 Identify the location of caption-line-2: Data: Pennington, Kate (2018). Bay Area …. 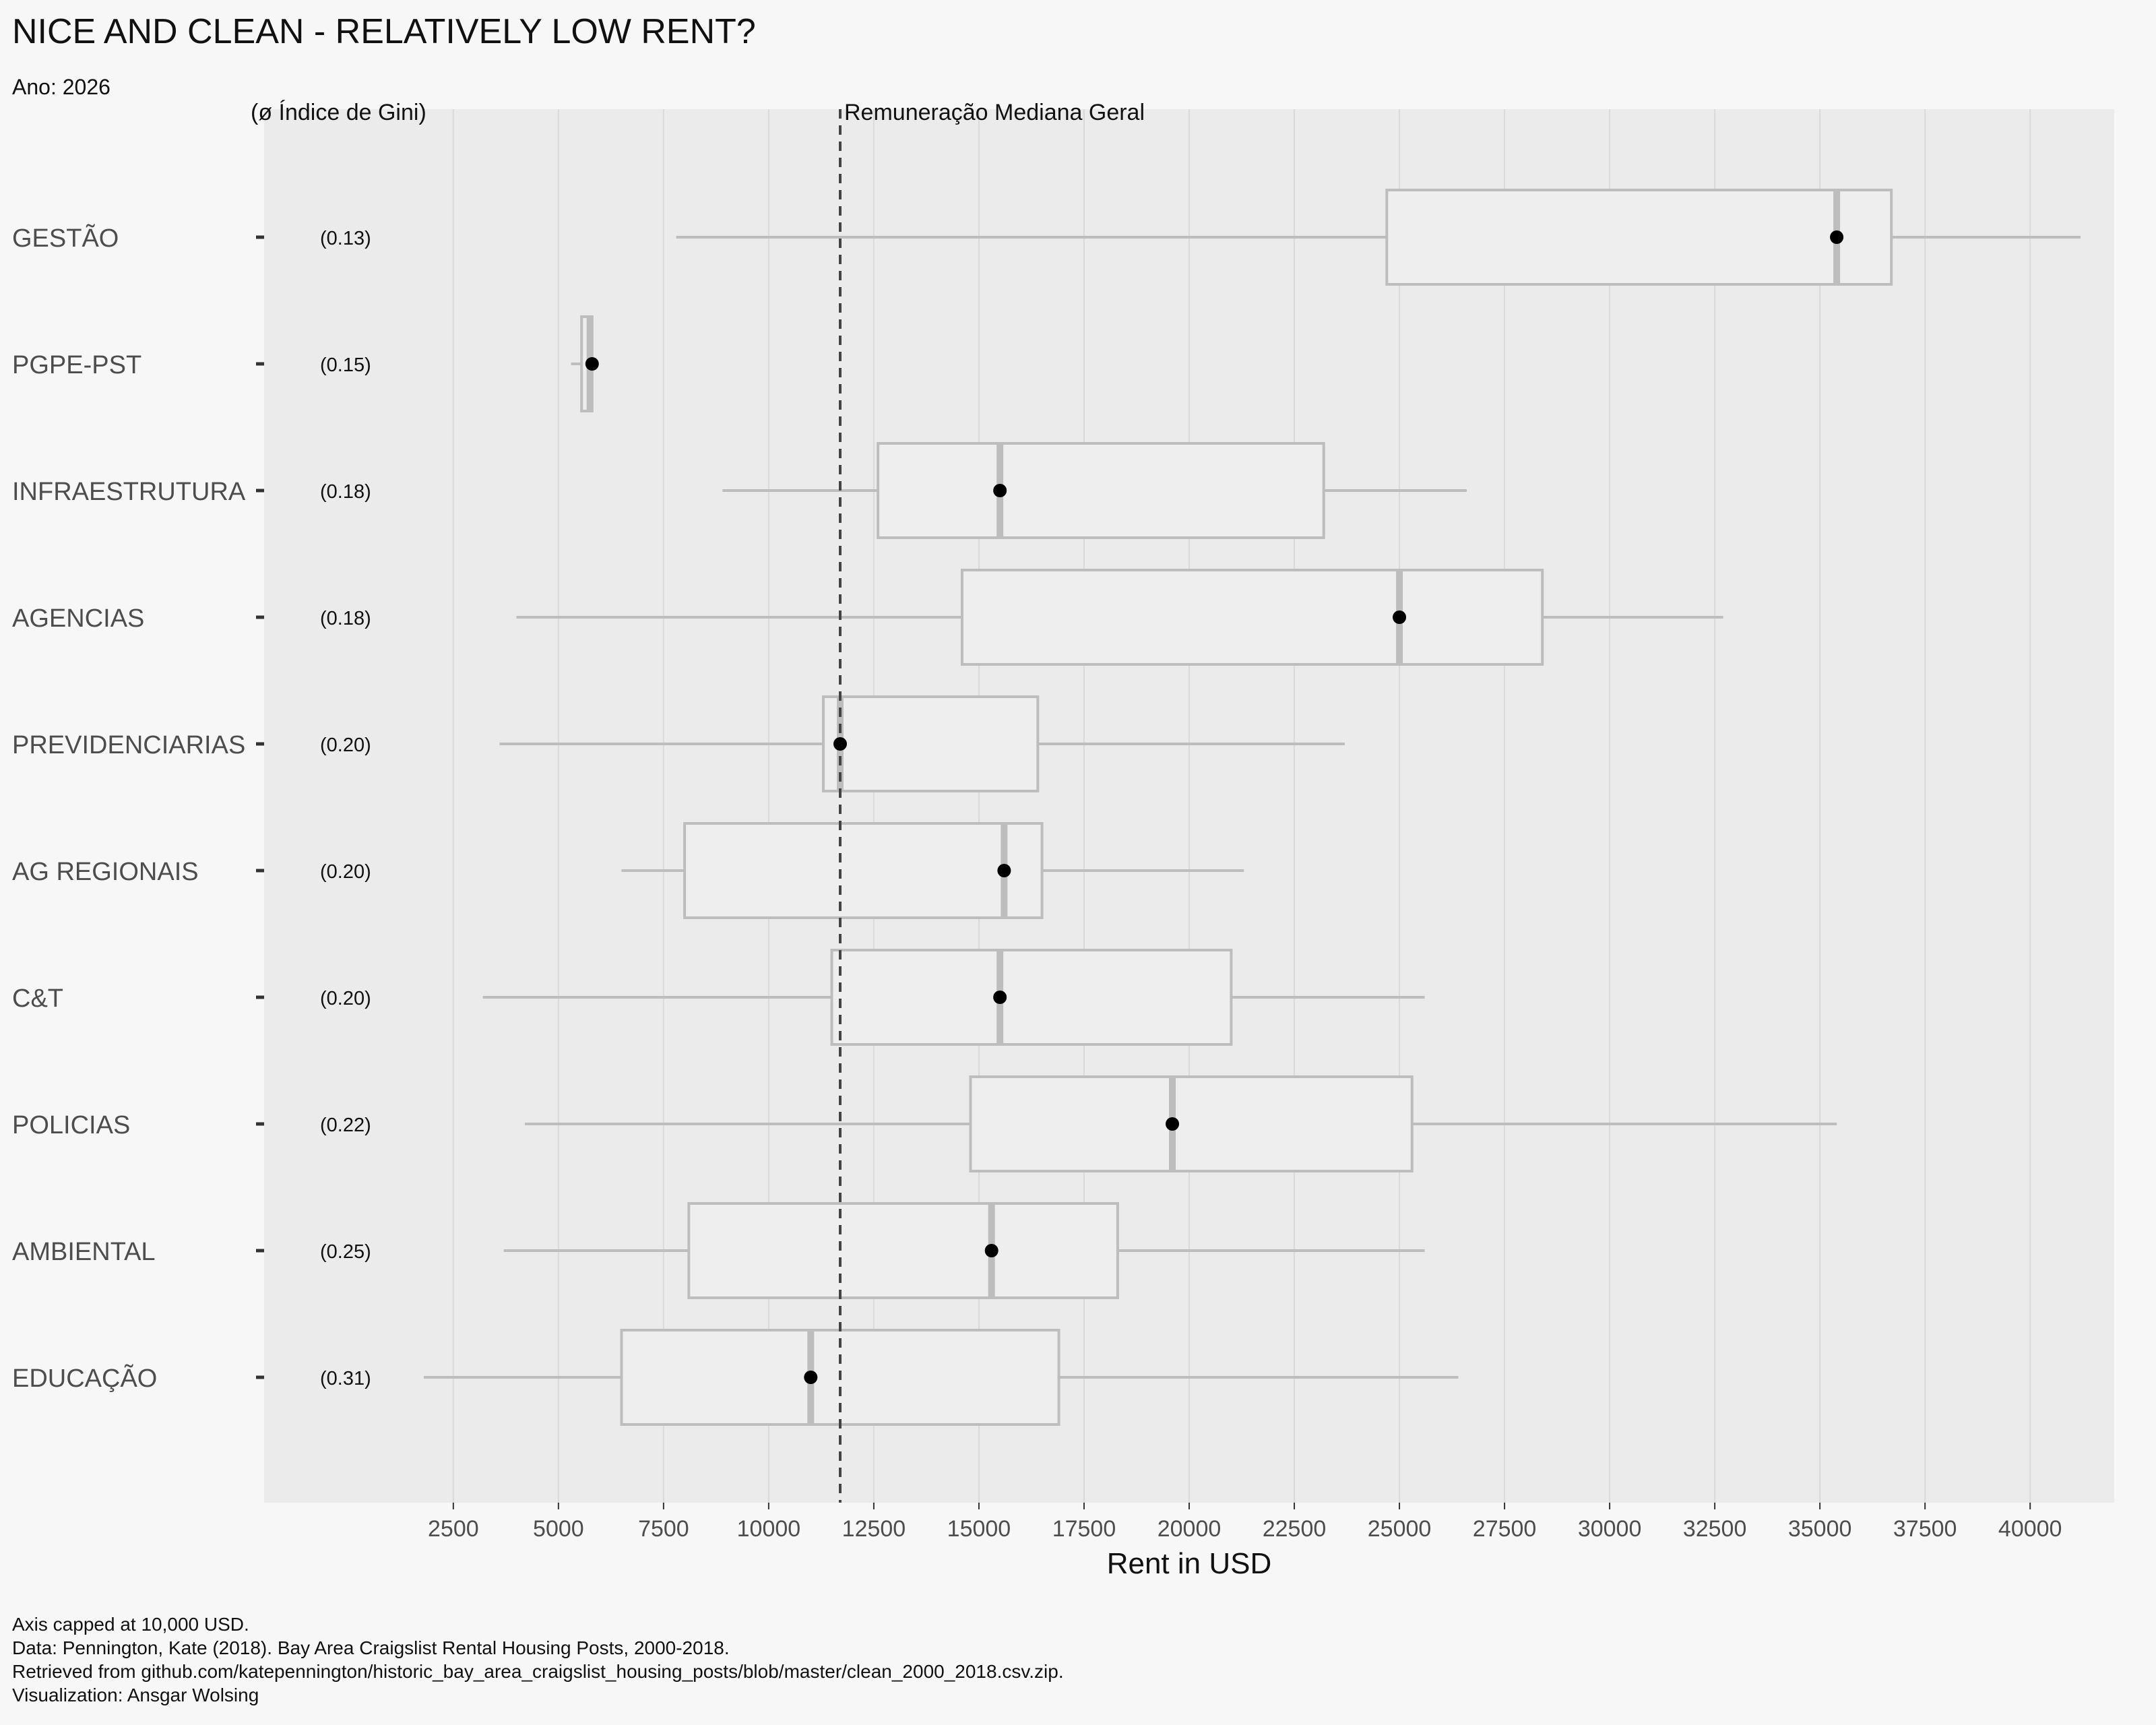
(371, 1648).